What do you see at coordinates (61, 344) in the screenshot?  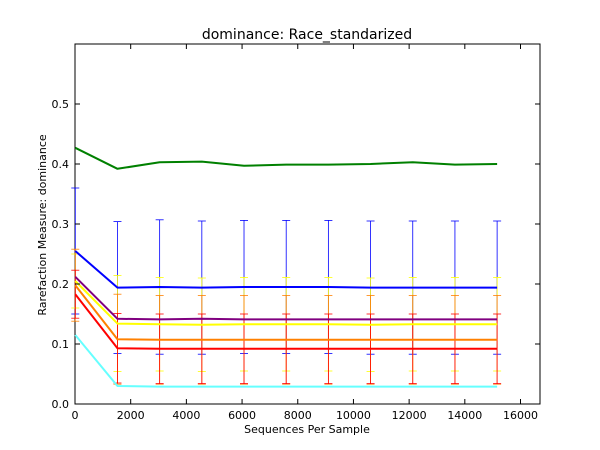 I see `y-tick-label: 0.1` at bounding box center [61, 344].